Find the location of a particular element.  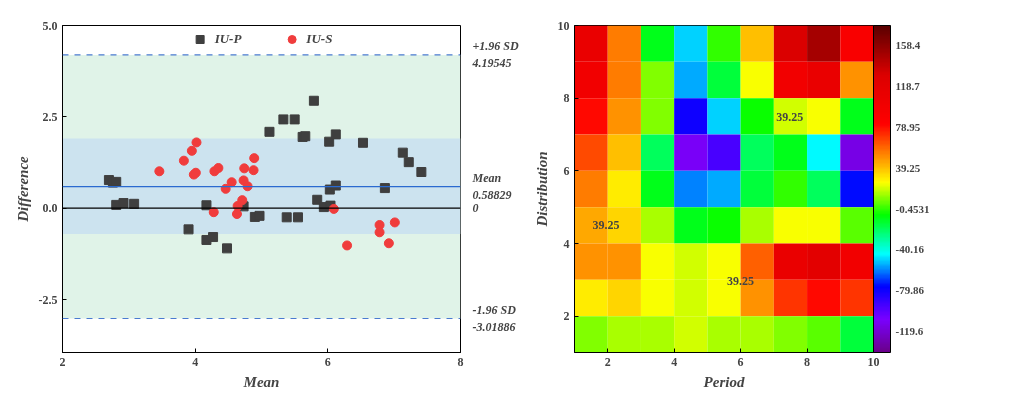

color-bar-label: 78.95 is located at coordinates (908, 126).